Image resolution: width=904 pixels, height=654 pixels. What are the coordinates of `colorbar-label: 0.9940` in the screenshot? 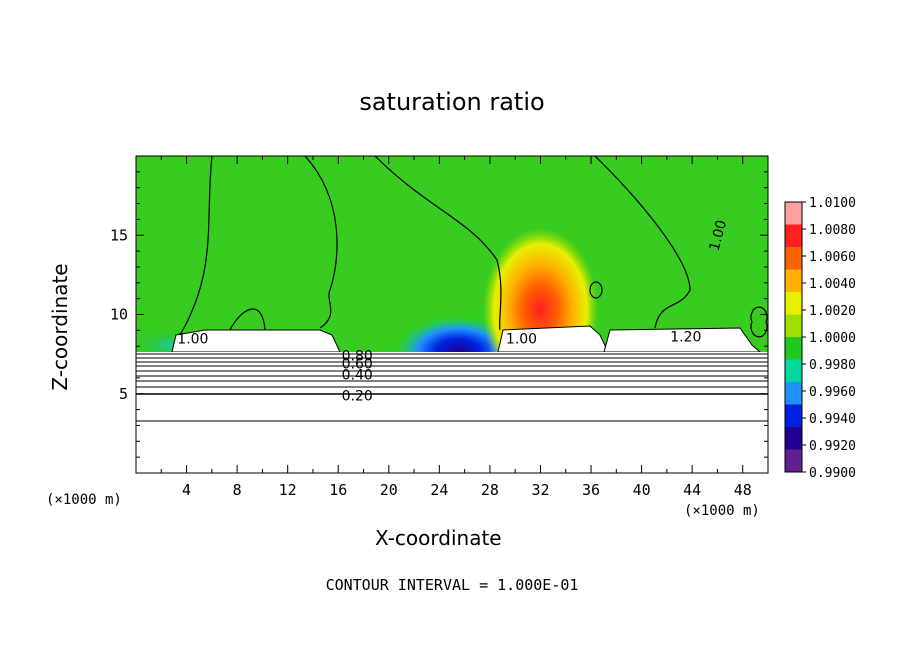 It's located at (832, 419).